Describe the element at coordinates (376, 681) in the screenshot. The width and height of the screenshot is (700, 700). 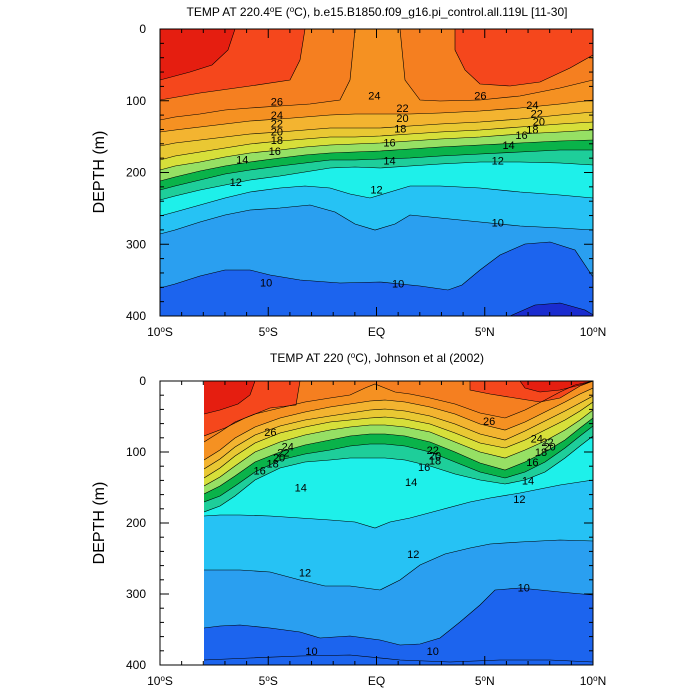
I see `x-tick-label: EQ` at that location.